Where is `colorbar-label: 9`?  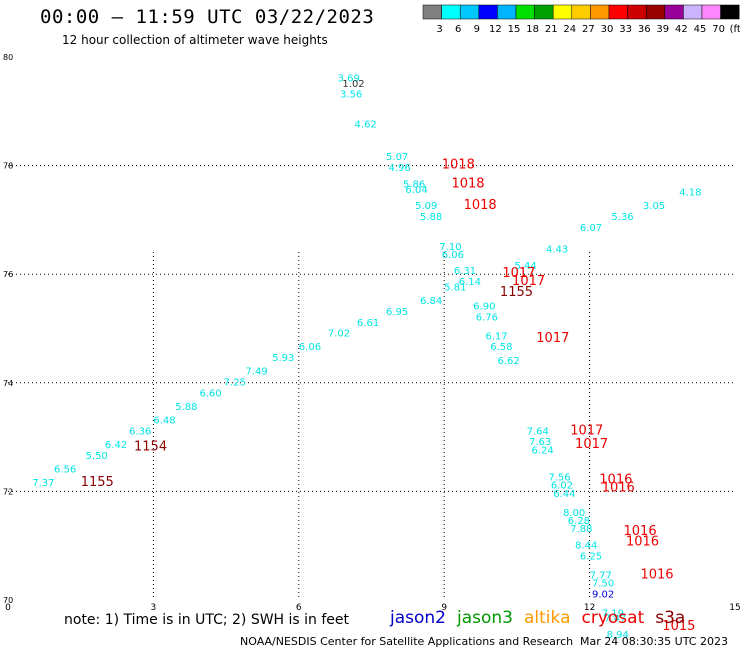
colorbar-label: 9 is located at coordinates (477, 29).